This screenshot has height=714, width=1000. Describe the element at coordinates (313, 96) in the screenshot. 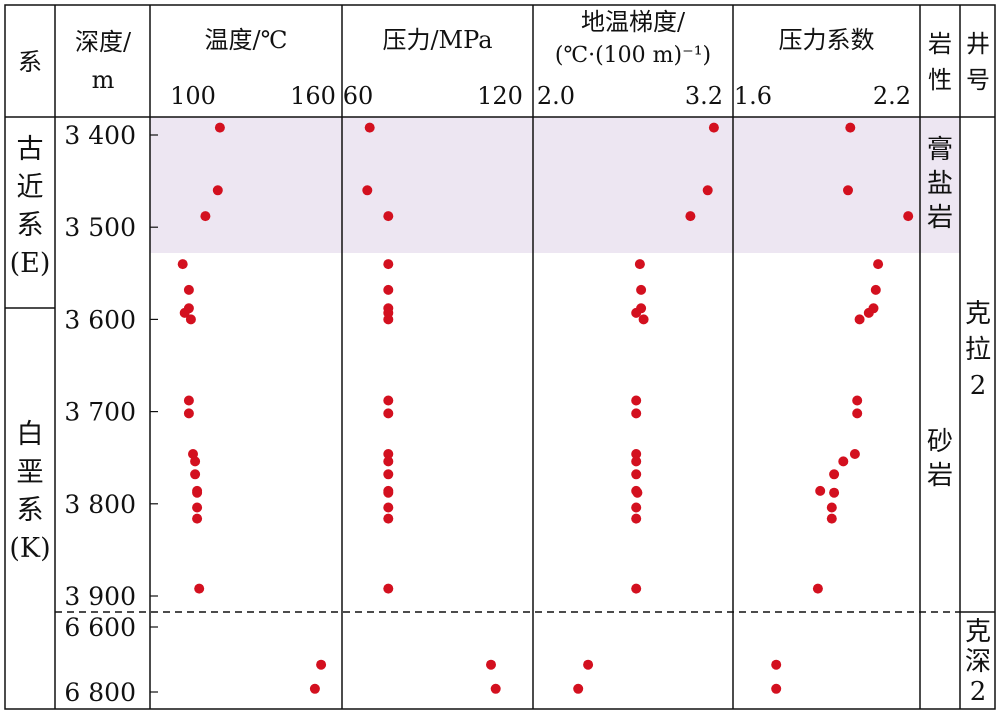

I see `x-tick-label-temperature: 160` at that location.